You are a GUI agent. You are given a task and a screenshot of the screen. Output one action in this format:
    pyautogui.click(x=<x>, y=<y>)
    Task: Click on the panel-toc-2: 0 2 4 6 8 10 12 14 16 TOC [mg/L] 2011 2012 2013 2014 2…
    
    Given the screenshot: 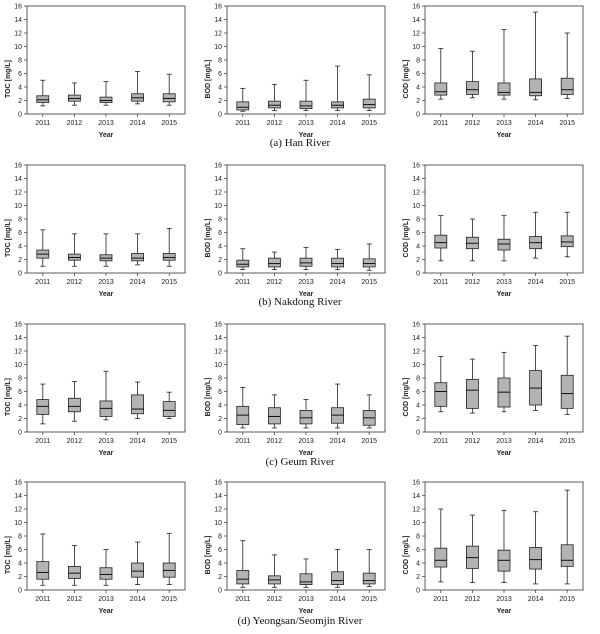 What is the action you would take?
    pyautogui.click(x=95, y=230)
    